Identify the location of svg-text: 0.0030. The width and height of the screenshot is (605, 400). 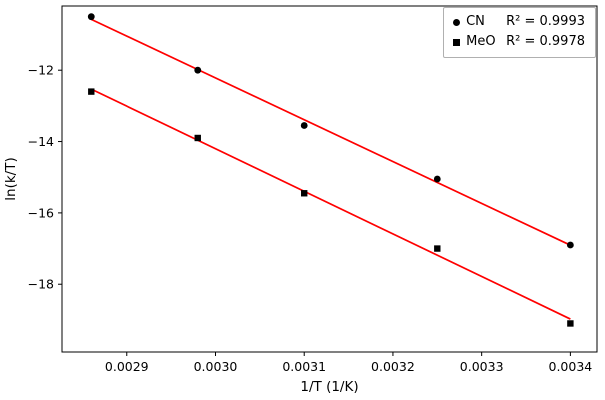
(216, 366).